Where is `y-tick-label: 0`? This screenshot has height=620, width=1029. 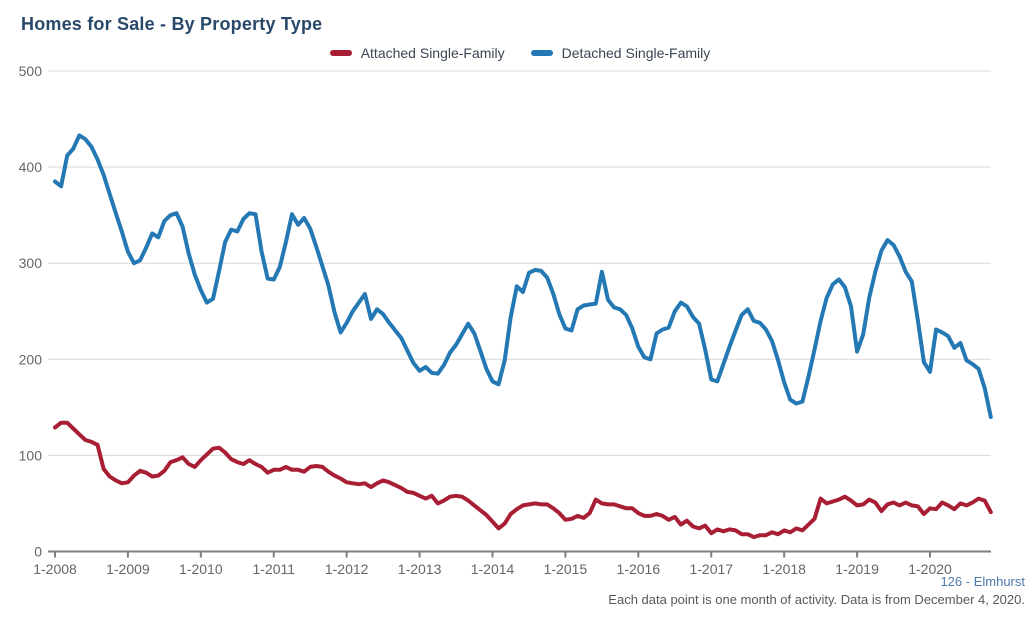
y-tick-label: 0 is located at coordinates (38, 552).